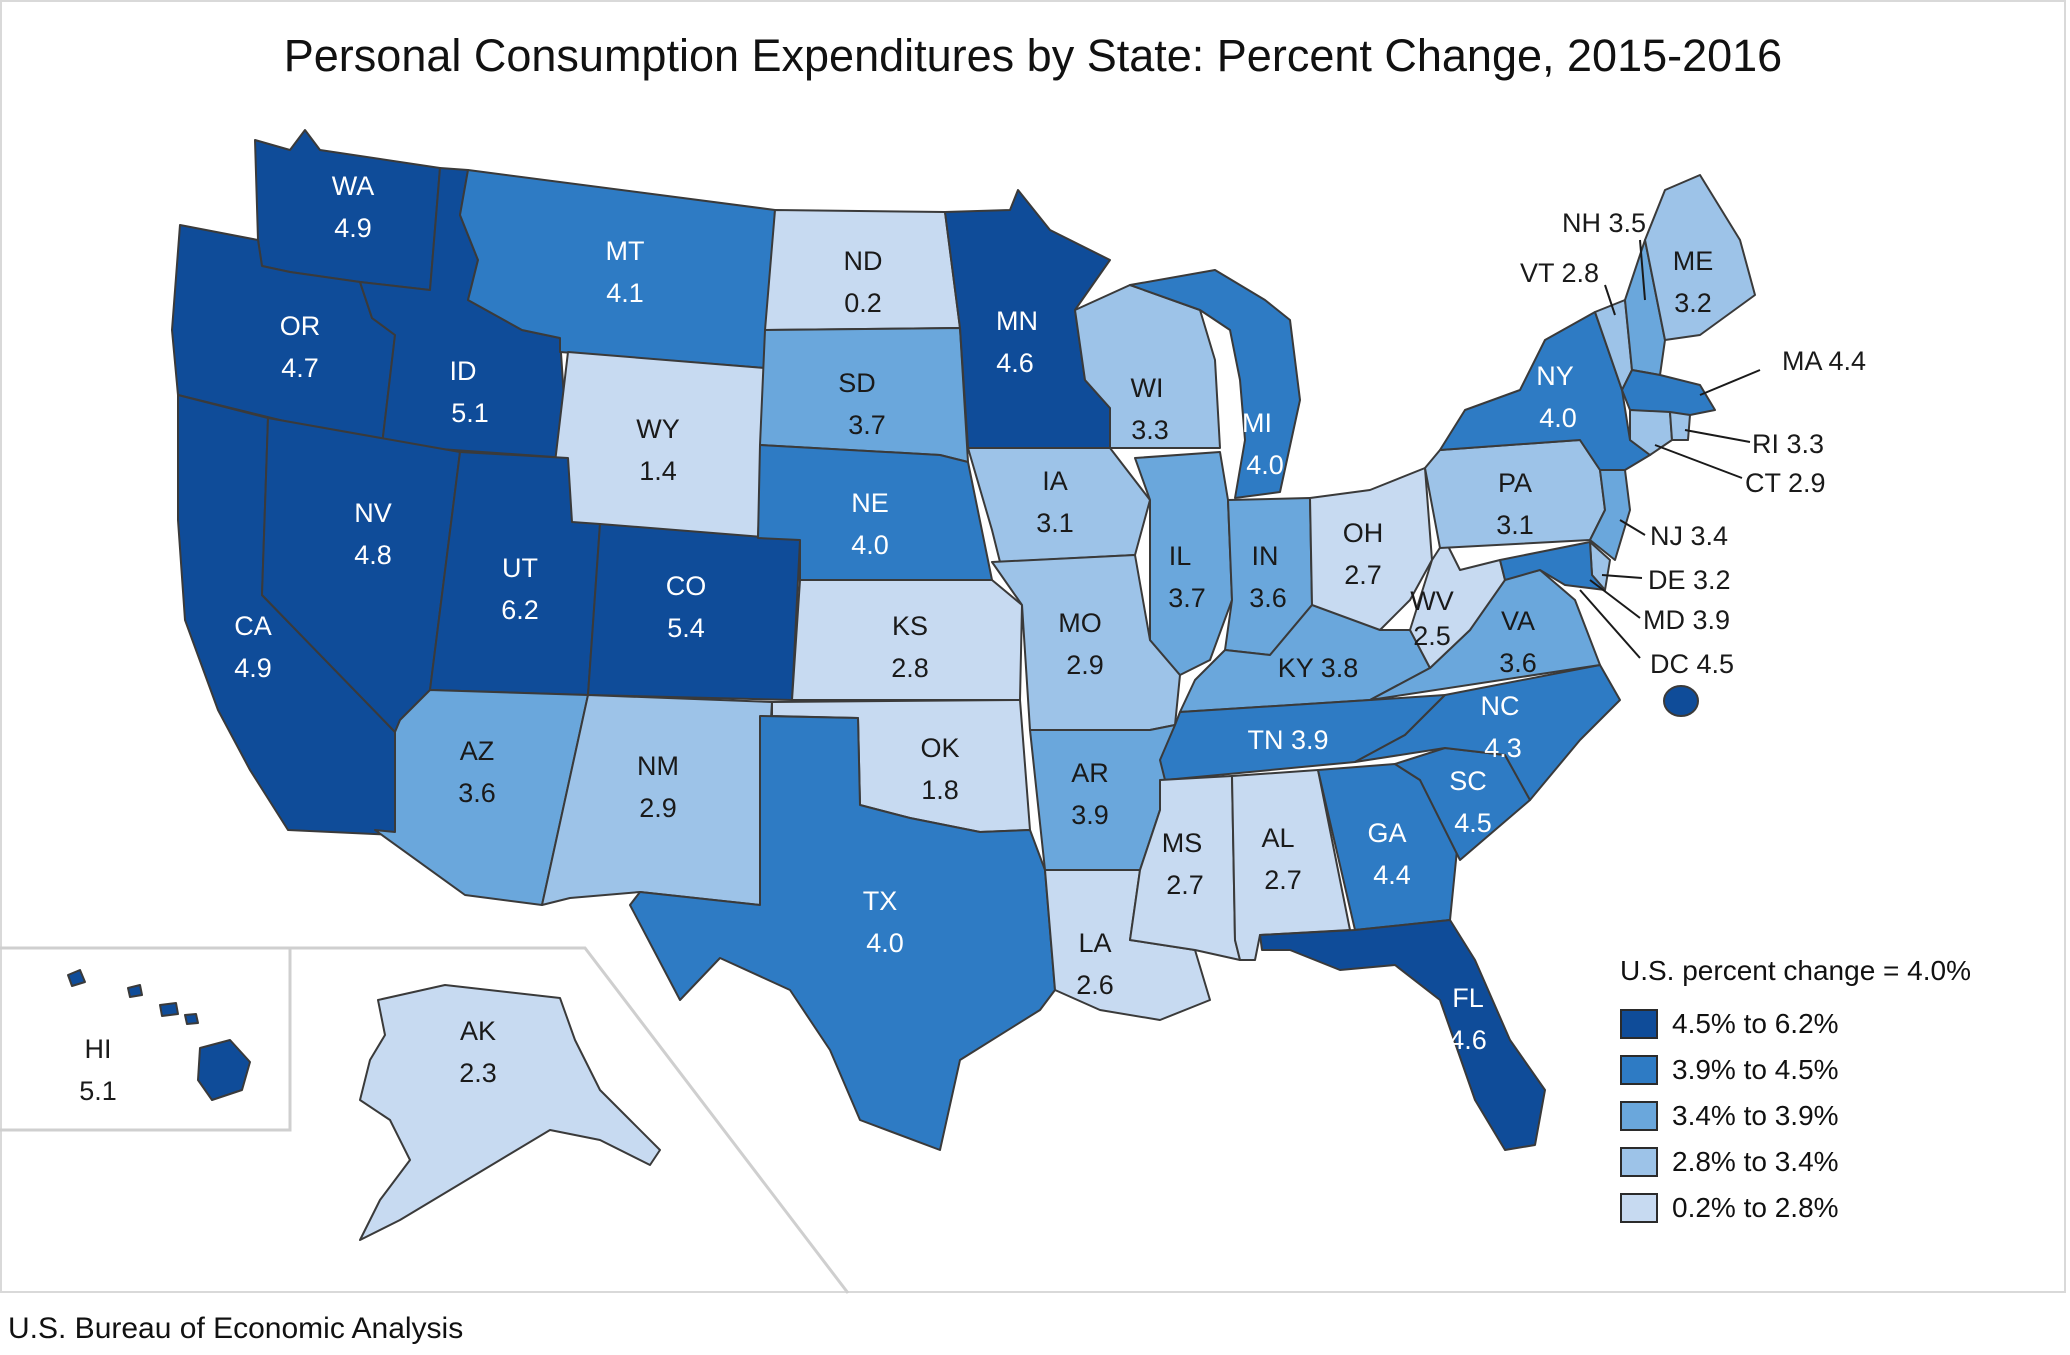  Describe the element at coordinates (159, 1035) in the screenshot. I see `state-hi` at that location.